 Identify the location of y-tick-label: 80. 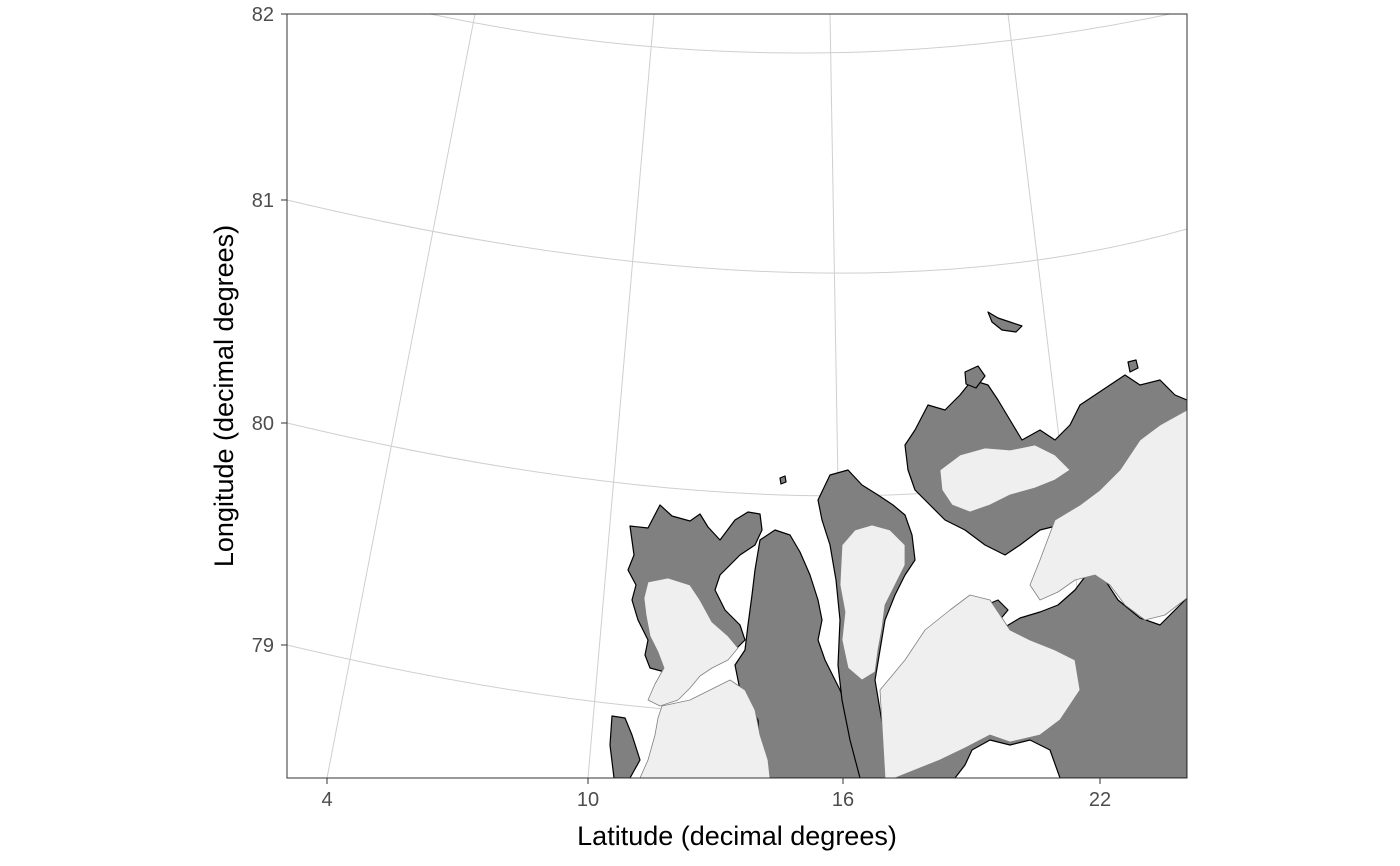
(263, 424).